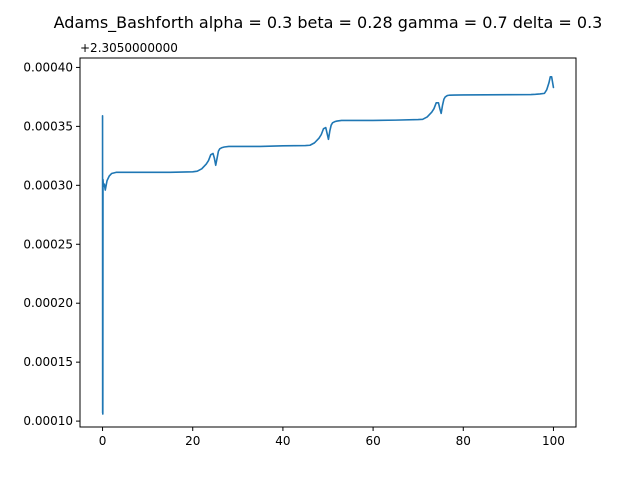 The height and width of the screenshot is (485, 640). I want to click on y-tick-label: 0.00030, so click(48, 185).